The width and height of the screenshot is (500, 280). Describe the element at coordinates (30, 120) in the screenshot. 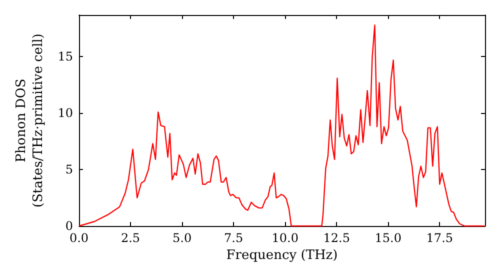

I see `y-axis-title: Phonon DOS (States/THz·primitive cell)` at that location.